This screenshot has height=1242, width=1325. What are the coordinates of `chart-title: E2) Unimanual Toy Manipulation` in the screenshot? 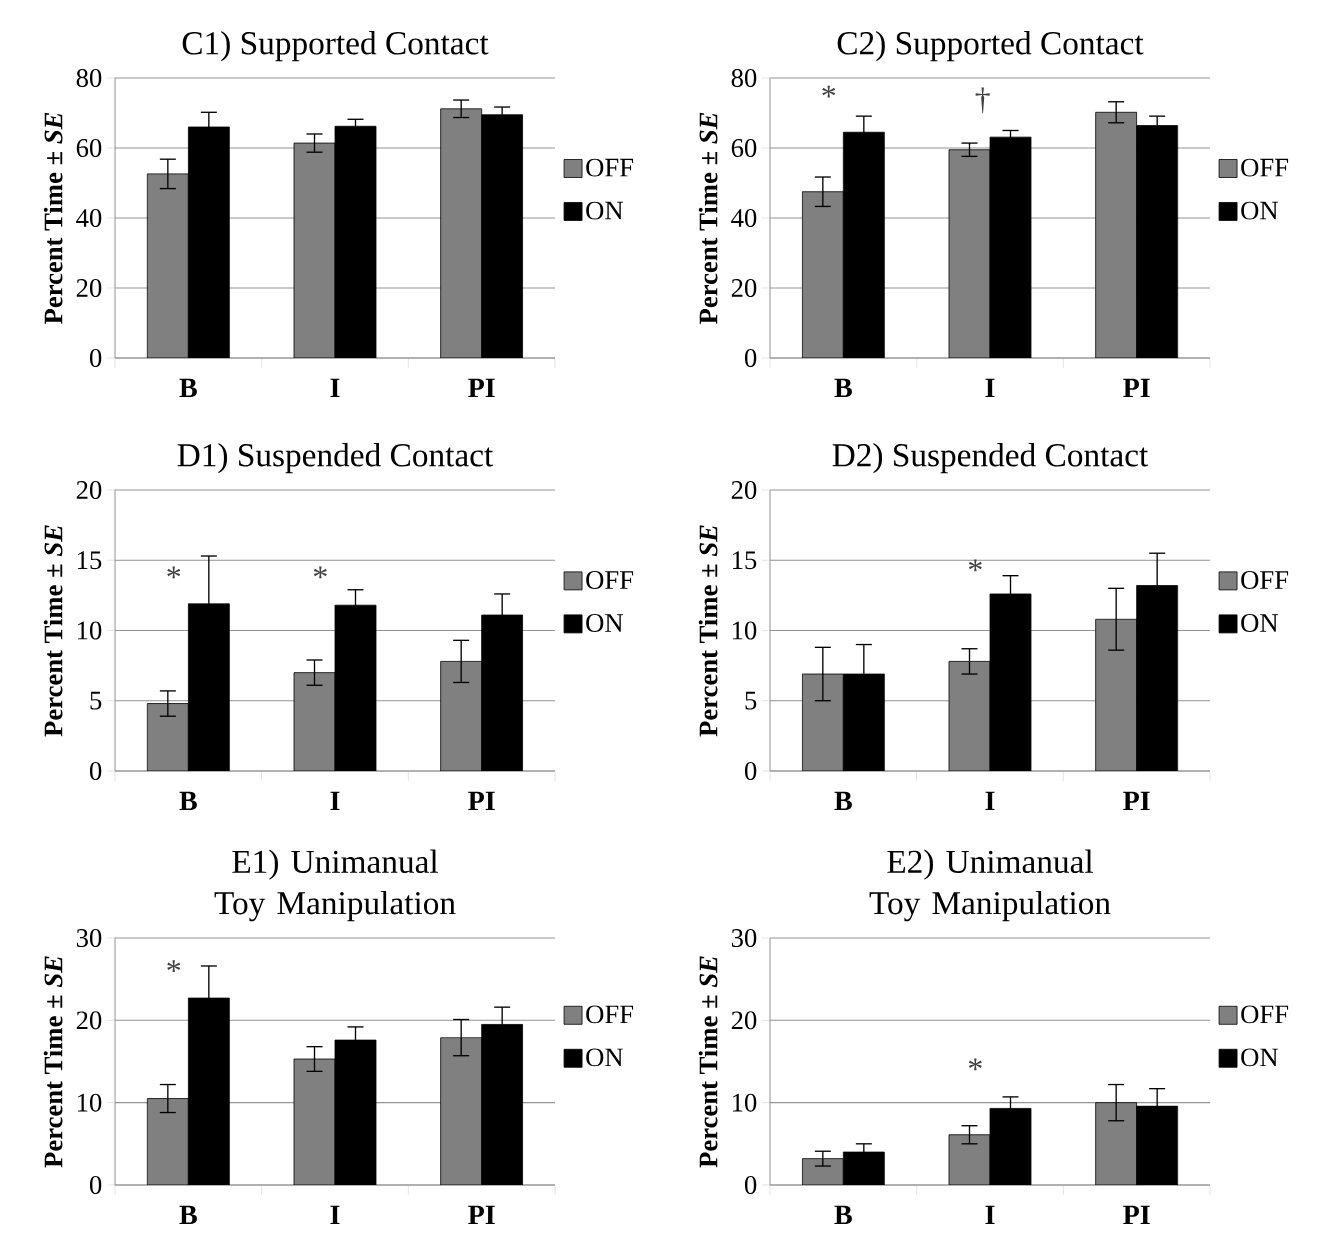 It's located at (990, 885).